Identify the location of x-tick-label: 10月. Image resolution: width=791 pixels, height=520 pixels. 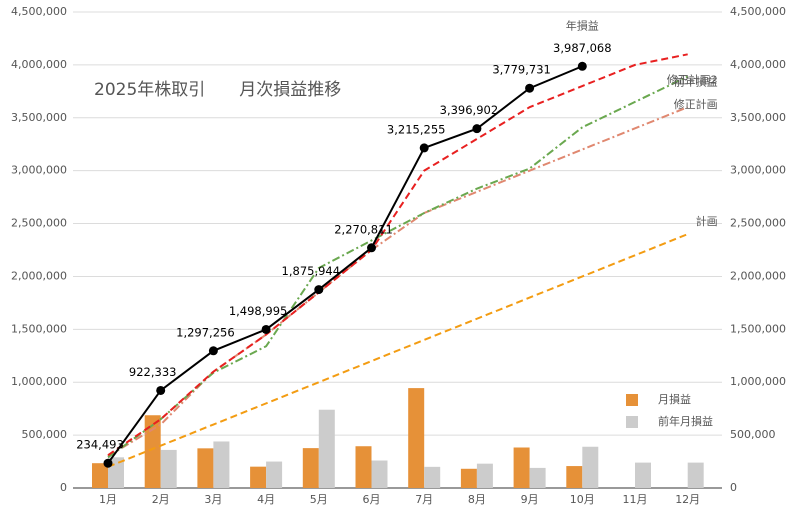
(582, 499).